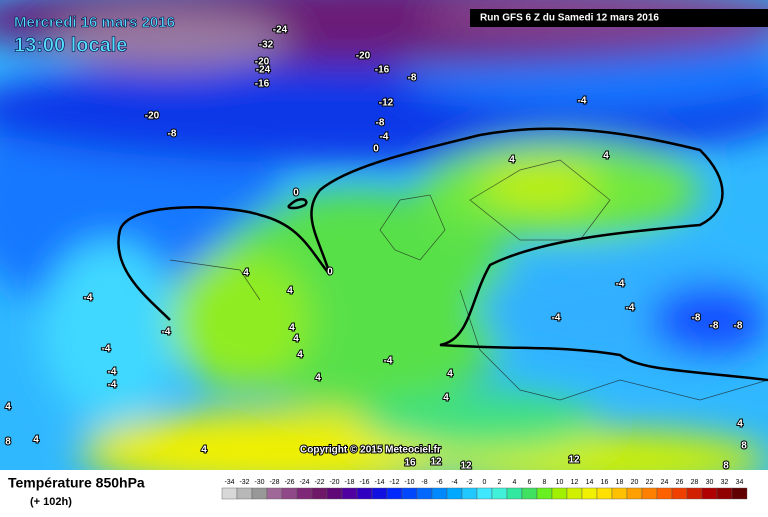  What do you see at coordinates (620, 482) in the screenshot?
I see `colorbar-tick-label: 18` at bounding box center [620, 482].